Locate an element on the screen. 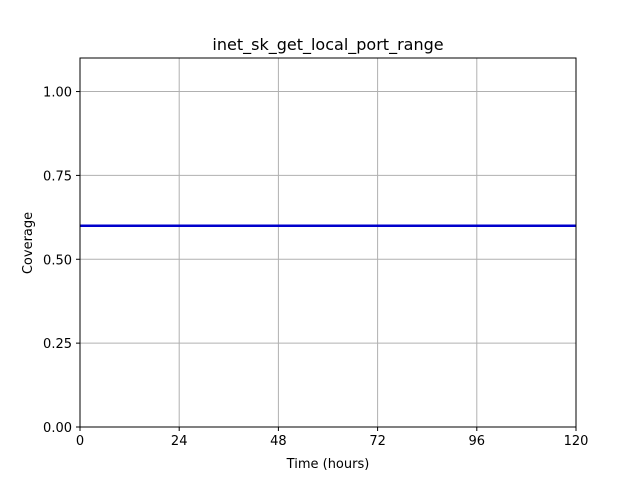  x-axis-label: Time (hours) is located at coordinates (328, 464).